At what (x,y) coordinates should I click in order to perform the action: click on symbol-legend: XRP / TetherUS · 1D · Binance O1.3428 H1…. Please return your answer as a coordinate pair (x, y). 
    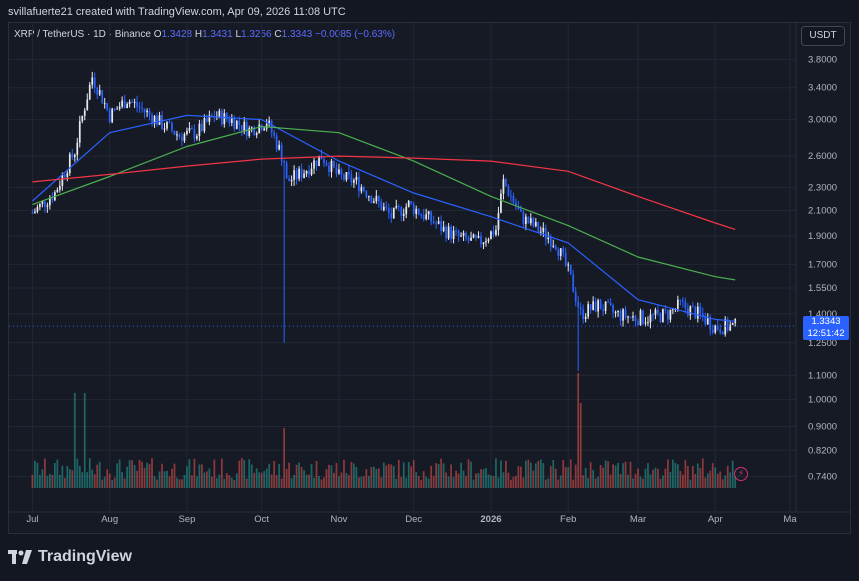
    Looking at the image, I should click on (204, 34).